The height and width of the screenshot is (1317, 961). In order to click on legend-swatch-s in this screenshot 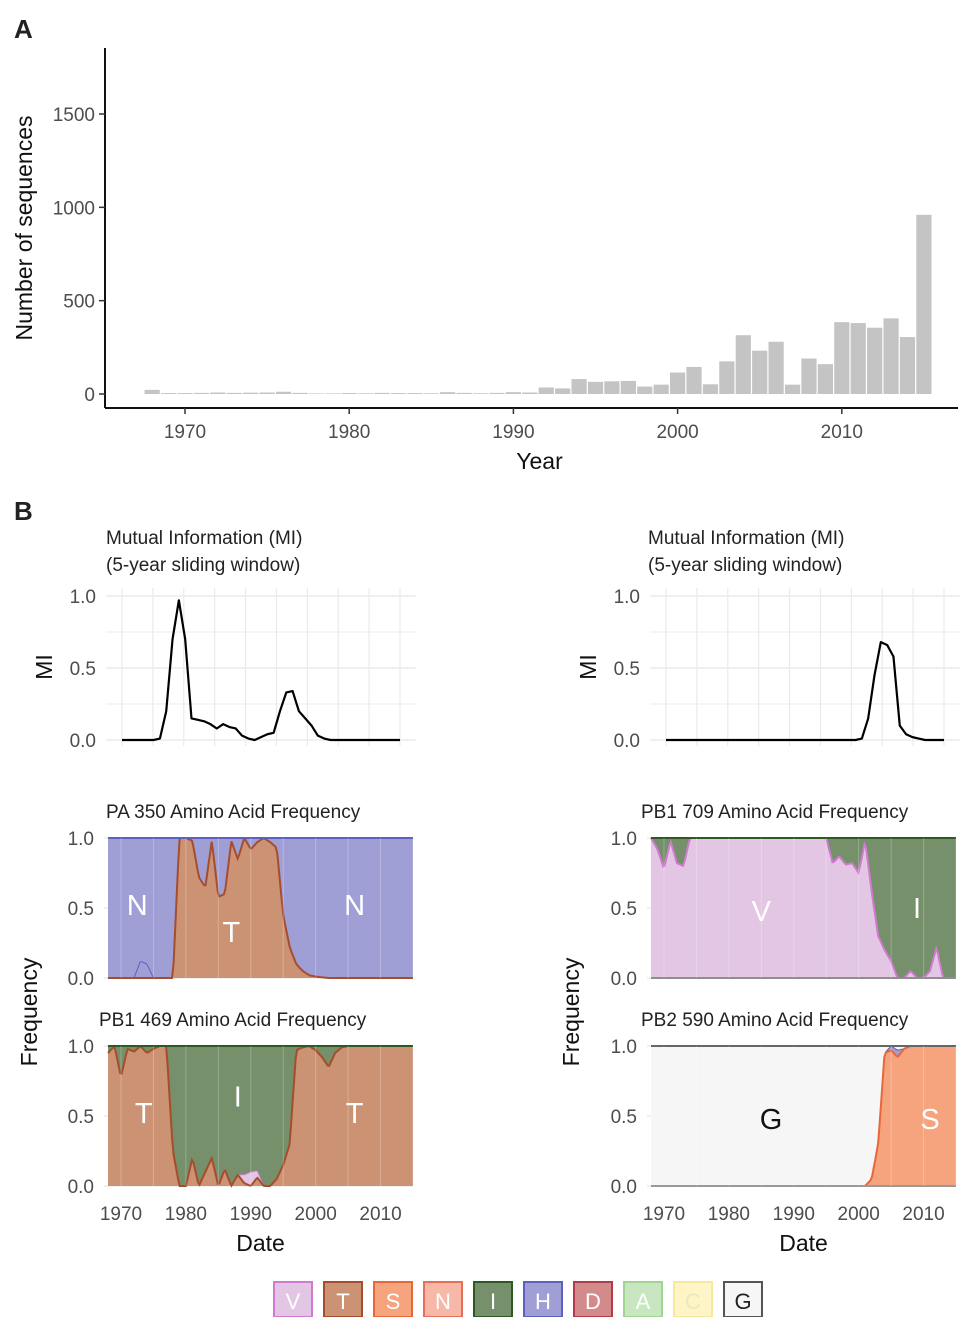, I will do `click(393, 1299)`.